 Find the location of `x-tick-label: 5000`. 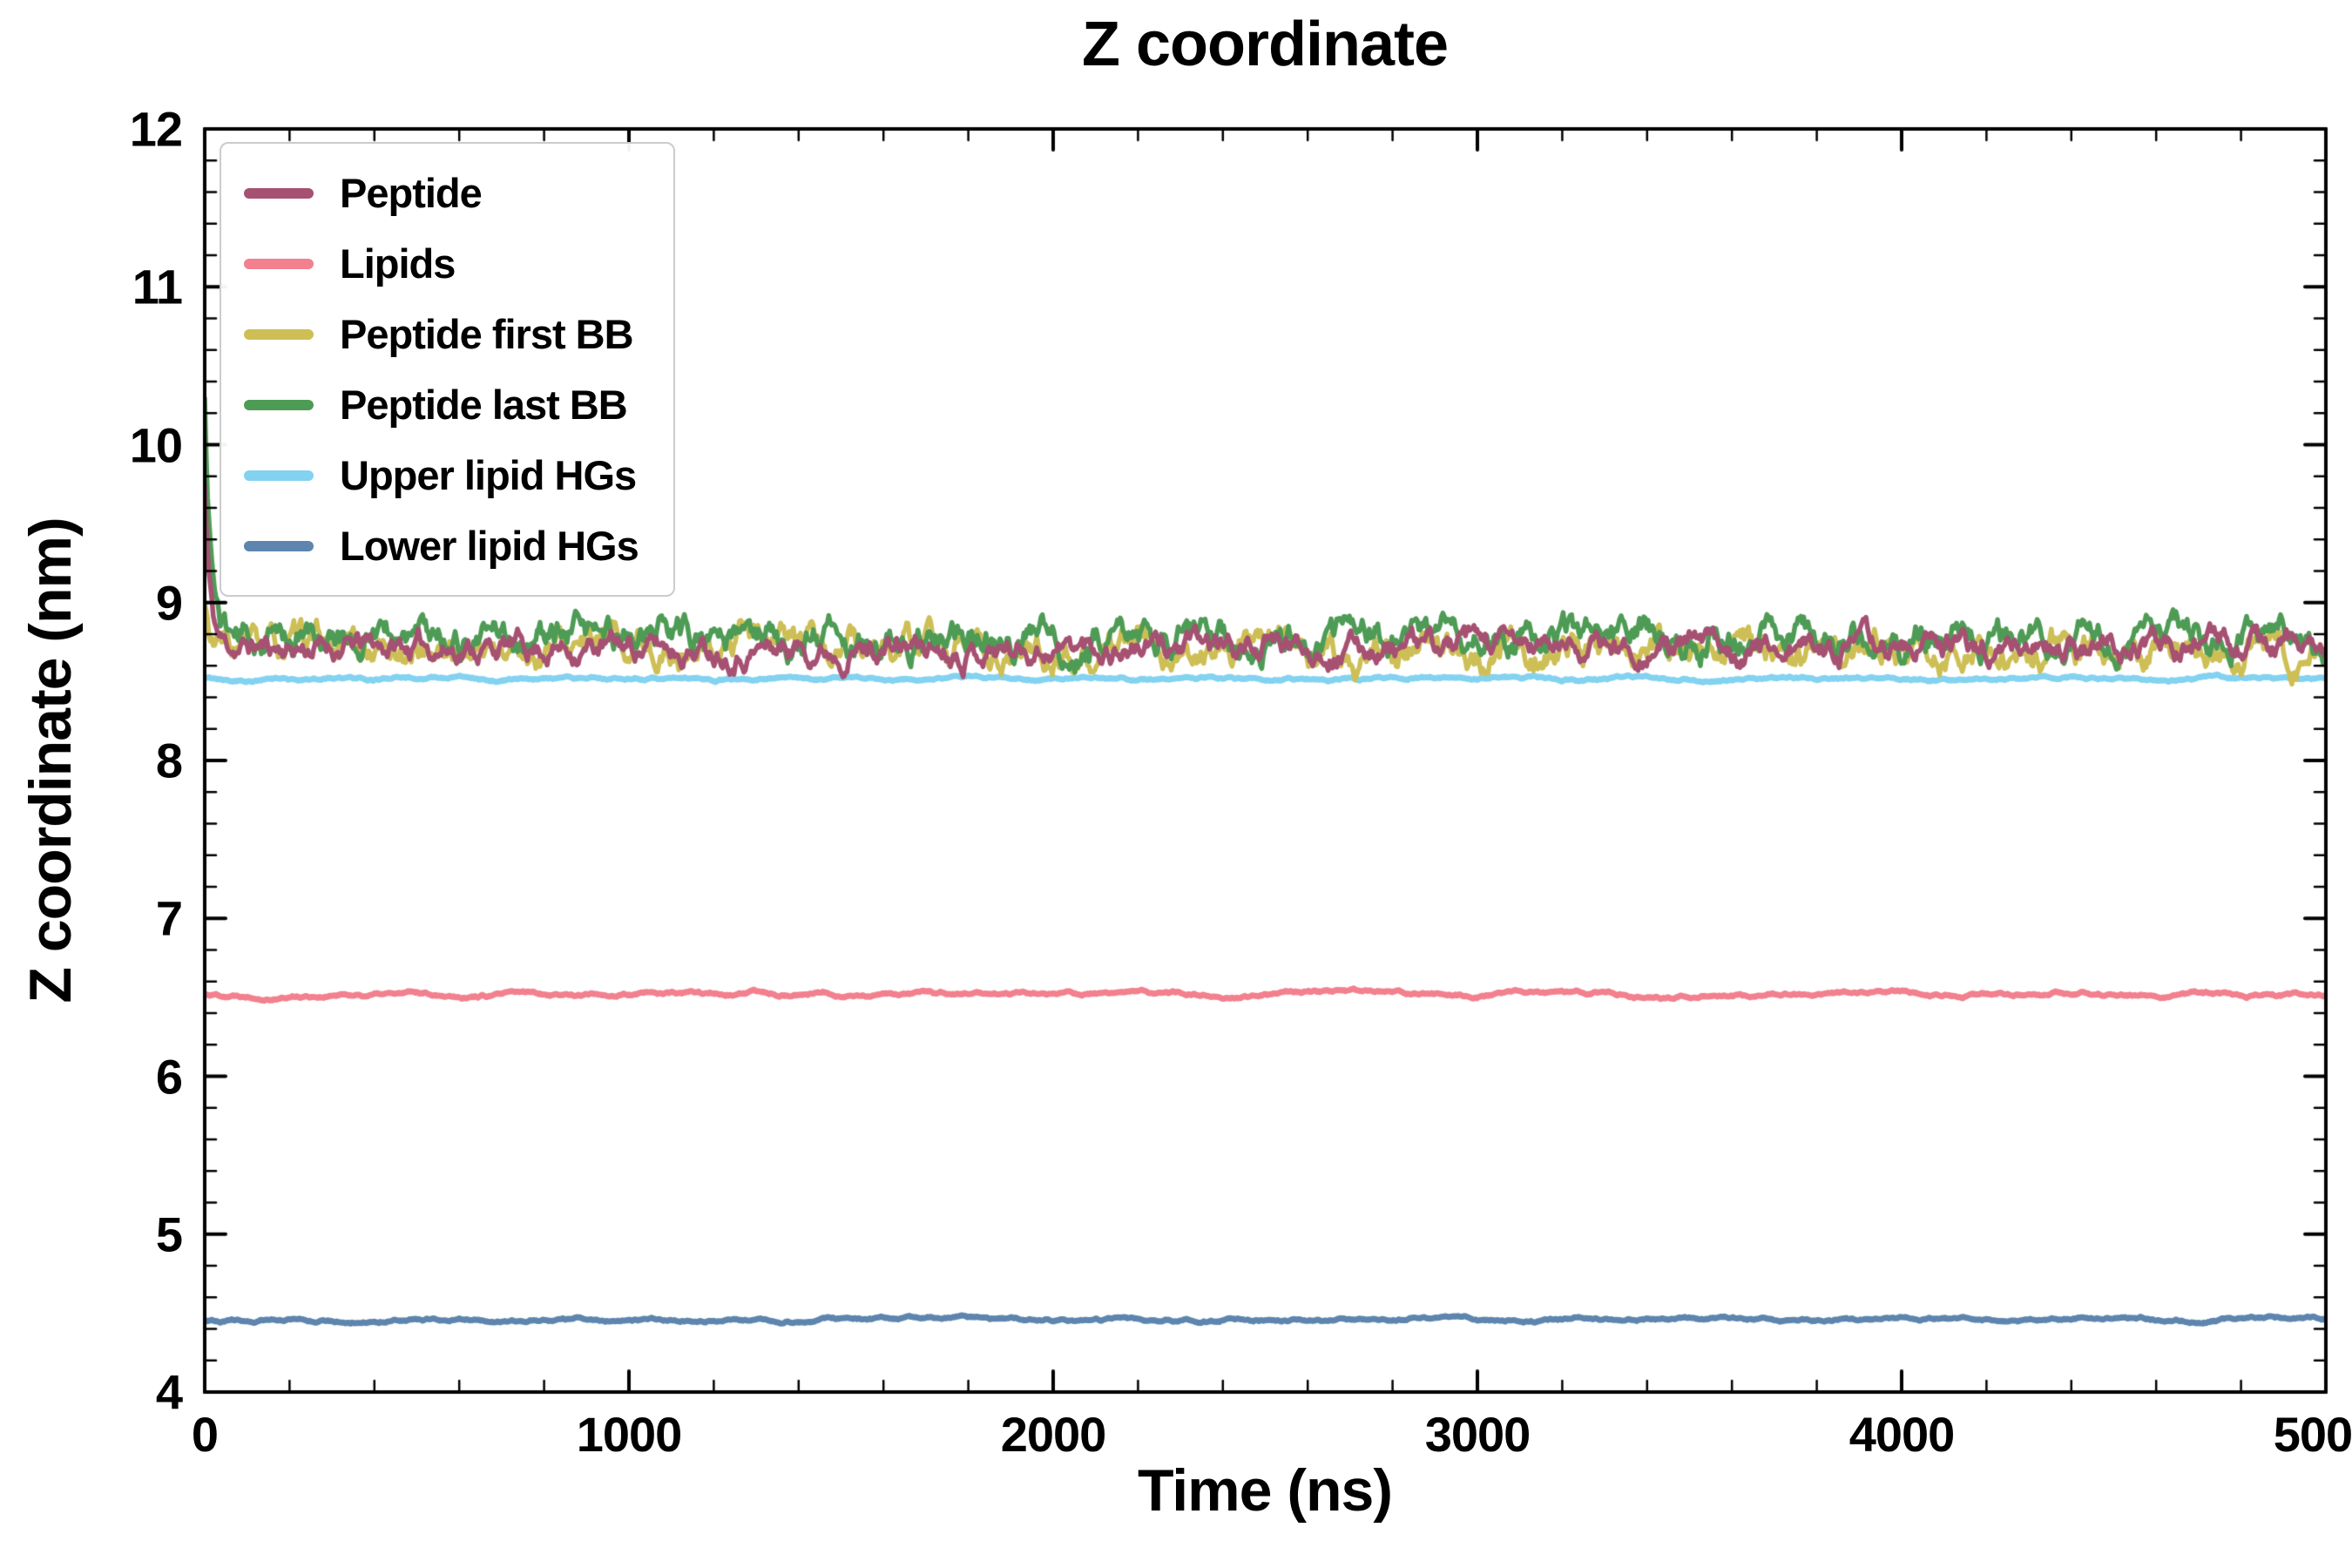

x-tick-label: 5000 is located at coordinates (2312, 1434).